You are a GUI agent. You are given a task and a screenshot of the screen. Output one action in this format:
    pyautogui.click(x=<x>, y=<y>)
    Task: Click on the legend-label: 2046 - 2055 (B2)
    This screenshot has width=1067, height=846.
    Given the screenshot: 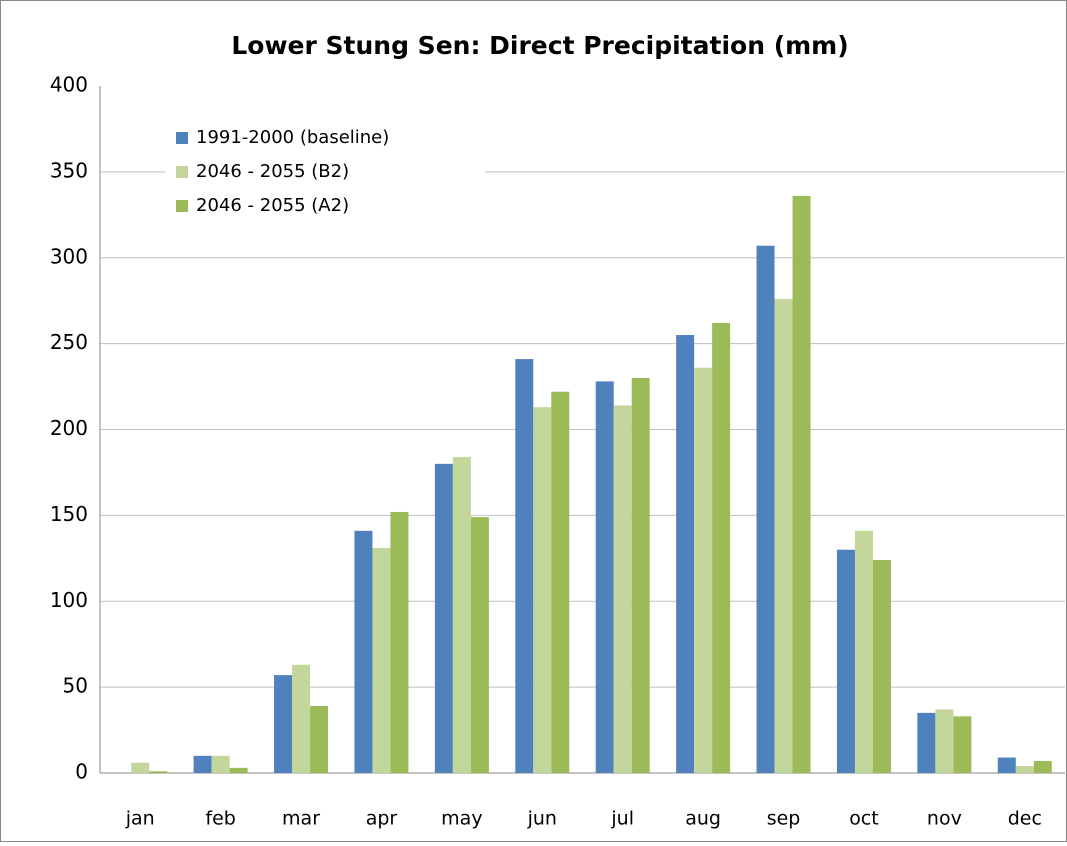 What is the action you would take?
    pyautogui.click(x=272, y=171)
    